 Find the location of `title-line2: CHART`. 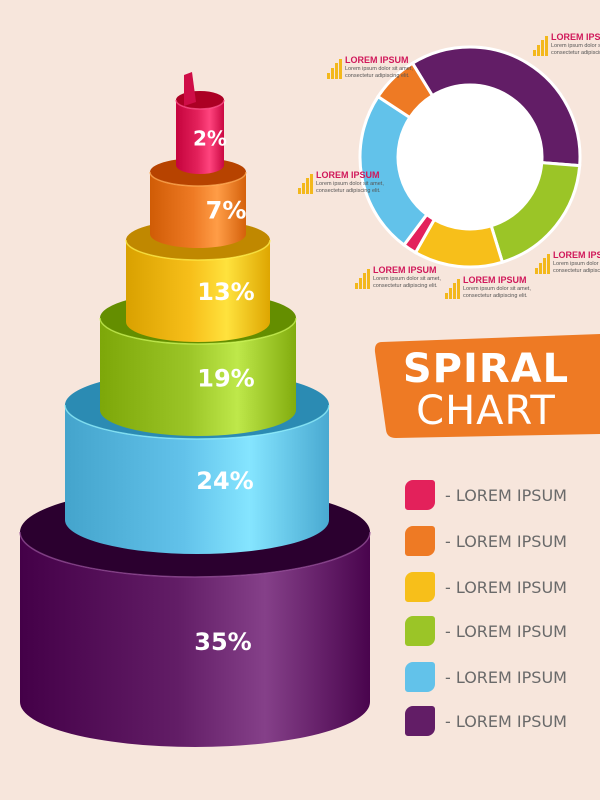

title-line2: CHART is located at coordinates (486, 411).